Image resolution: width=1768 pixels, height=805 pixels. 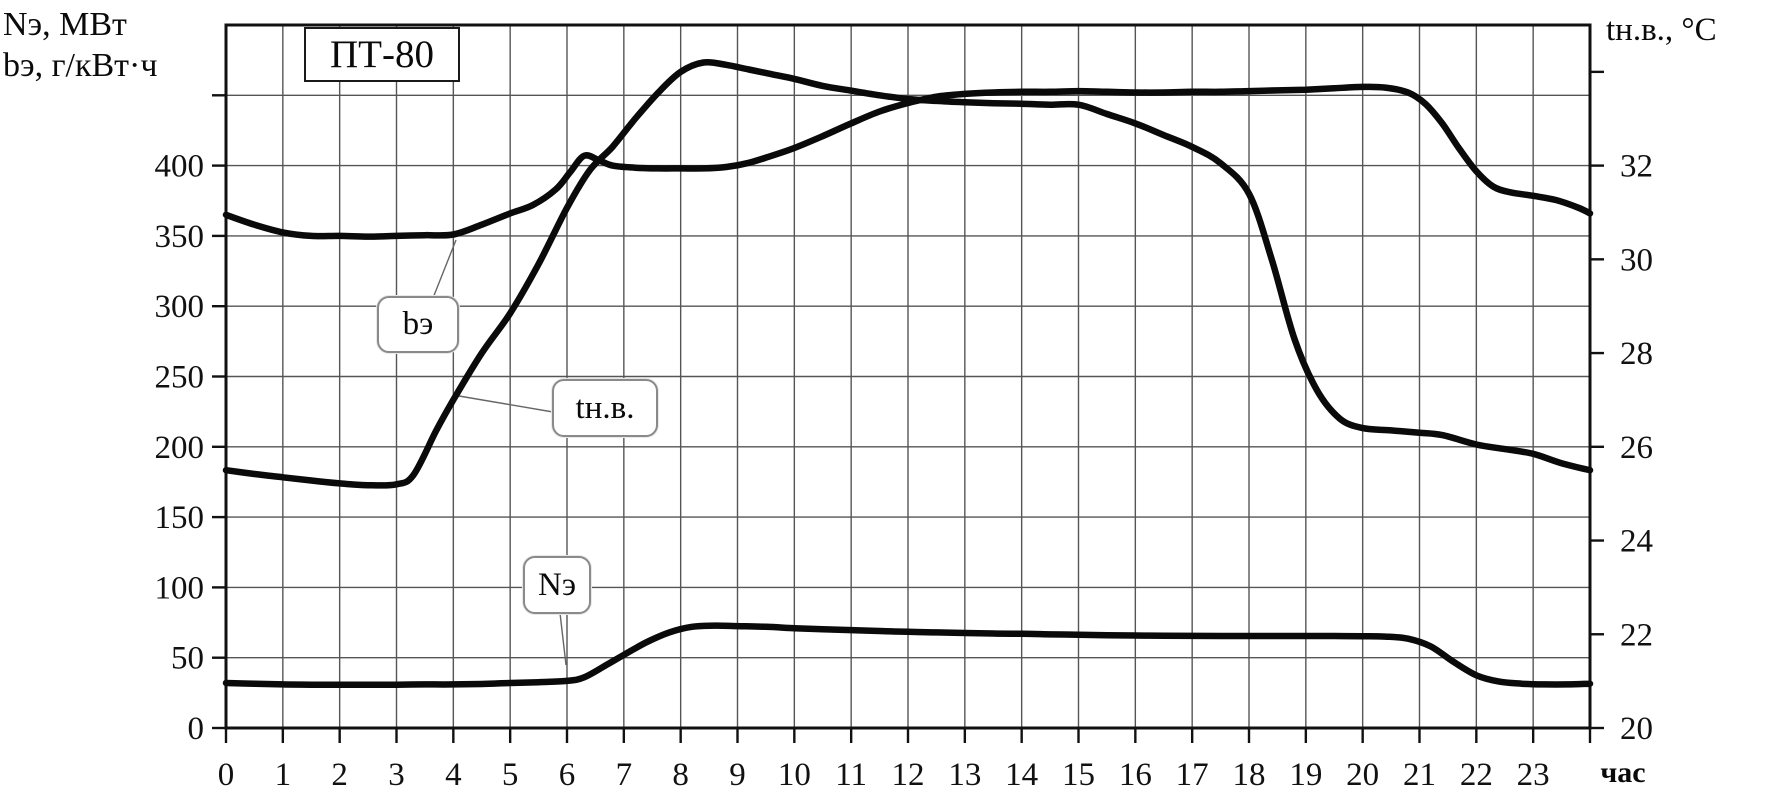 What do you see at coordinates (1661, 30) in the screenshot?
I see `right-axis-title: tн.в., °С` at bounding box center [1661, 30].